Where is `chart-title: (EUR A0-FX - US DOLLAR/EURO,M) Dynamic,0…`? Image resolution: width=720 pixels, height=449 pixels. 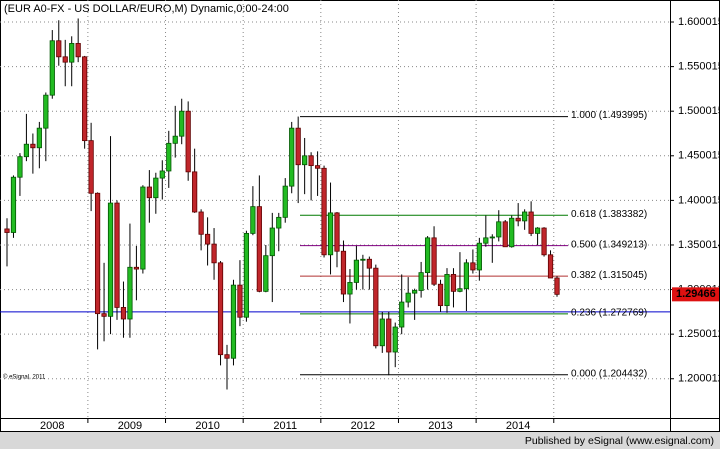
chart-title: (EUR A0-FX - US DOLLAR/EURO,M) Dynamic,0… is located at coordinates (146, 9).